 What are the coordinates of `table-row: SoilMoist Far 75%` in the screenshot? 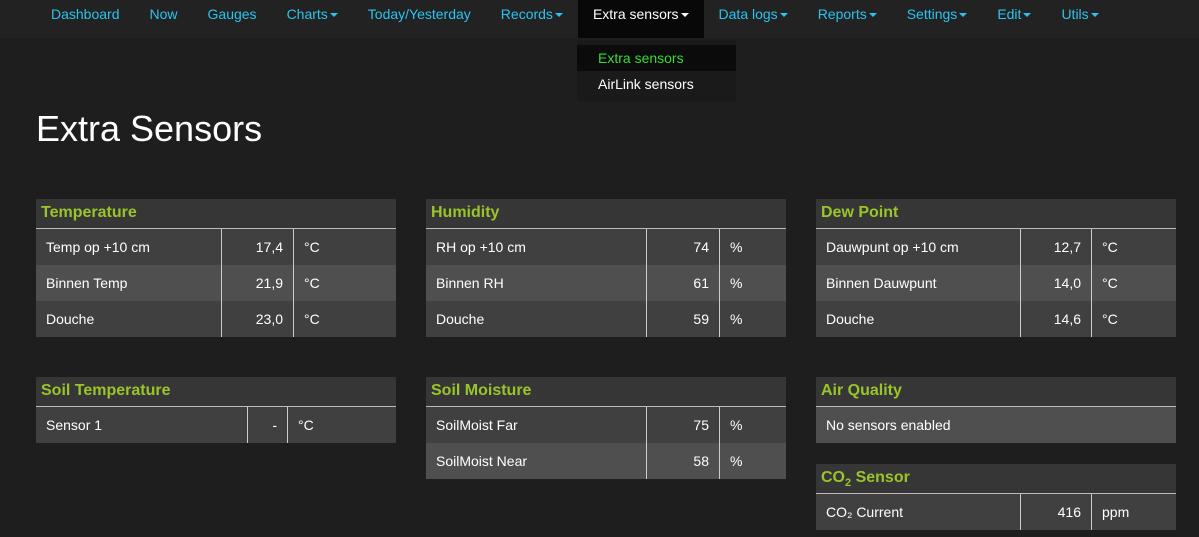 It's located at (606, 425).